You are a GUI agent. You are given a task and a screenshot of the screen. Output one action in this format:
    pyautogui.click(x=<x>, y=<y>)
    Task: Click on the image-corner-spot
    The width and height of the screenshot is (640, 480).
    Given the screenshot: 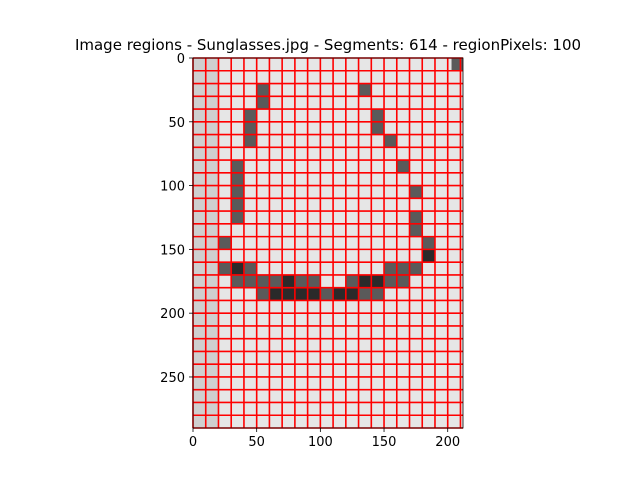 What is the action you would take?
    pyautogui.click(x=457, y=64)
    